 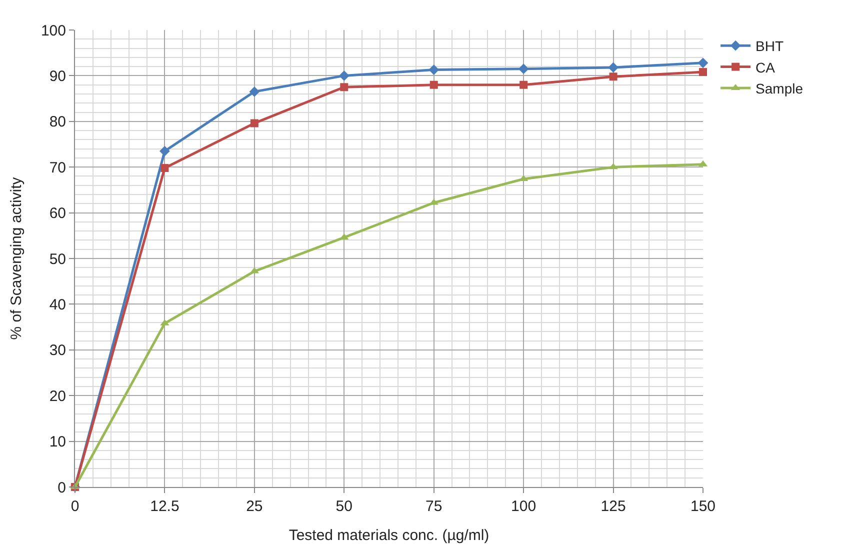 What do you see at coordinates (62, 487) in the screenshot?
I see `y-tick-label: 0` at bounding box center [62, 487].